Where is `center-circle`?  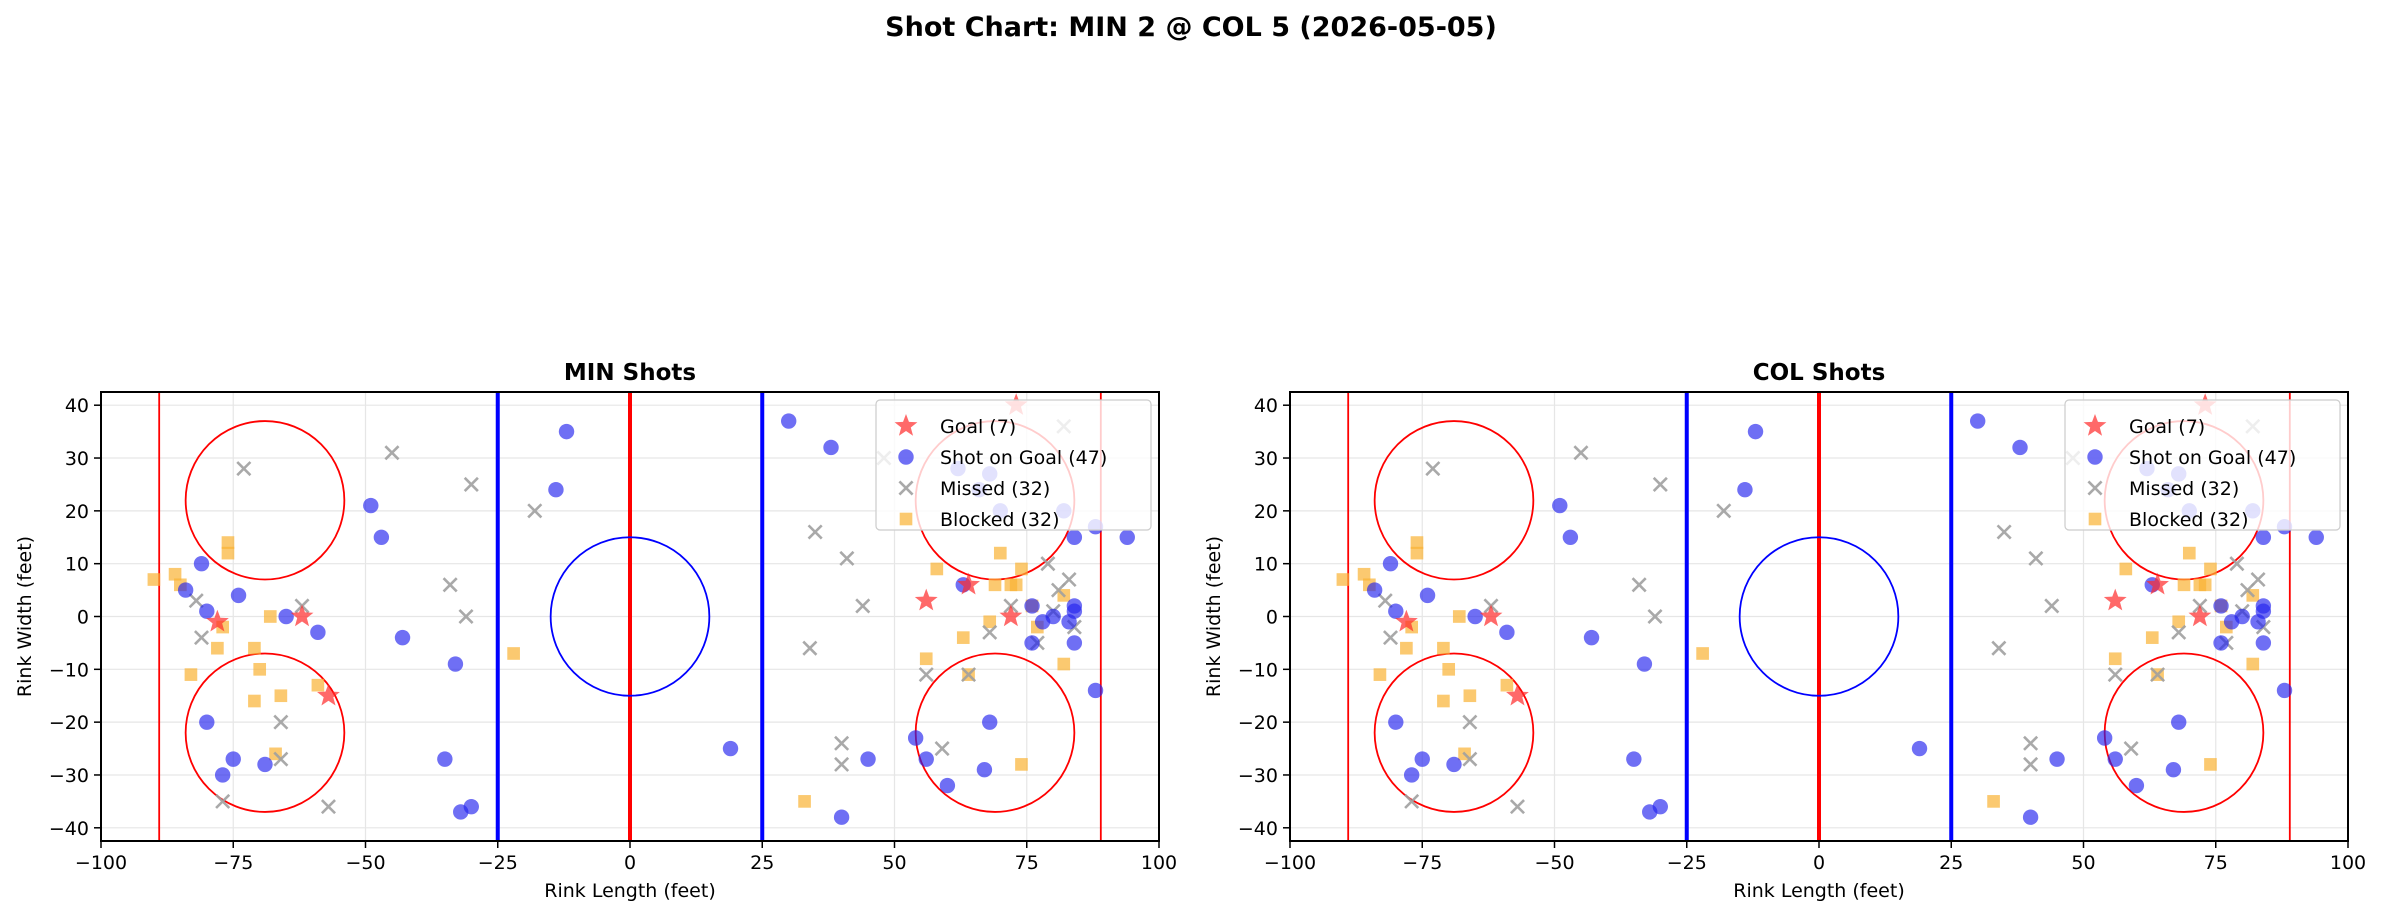 center-circle is located at coordinates (630, 616).